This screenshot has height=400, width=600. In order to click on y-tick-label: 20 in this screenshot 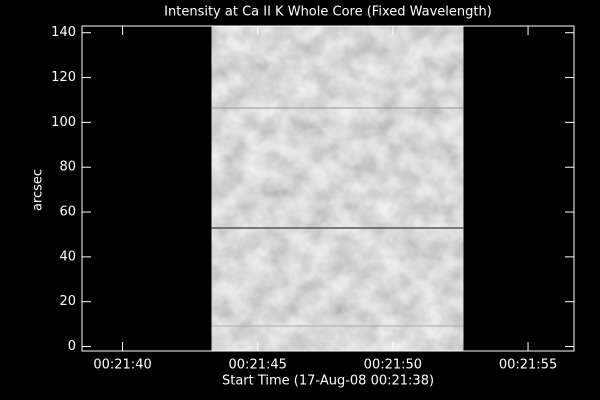, I will do `click(67, 301)`.